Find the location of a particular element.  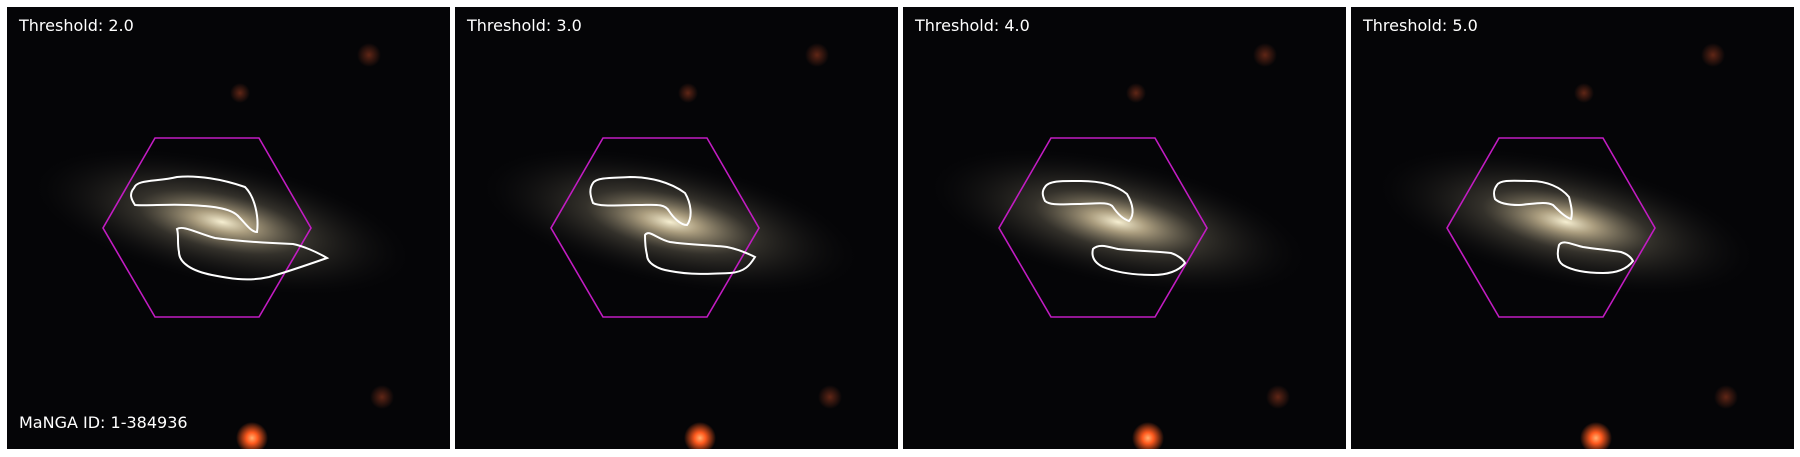

threshold-label: Threshold: 2.0 is located at coordinates (76, 25).